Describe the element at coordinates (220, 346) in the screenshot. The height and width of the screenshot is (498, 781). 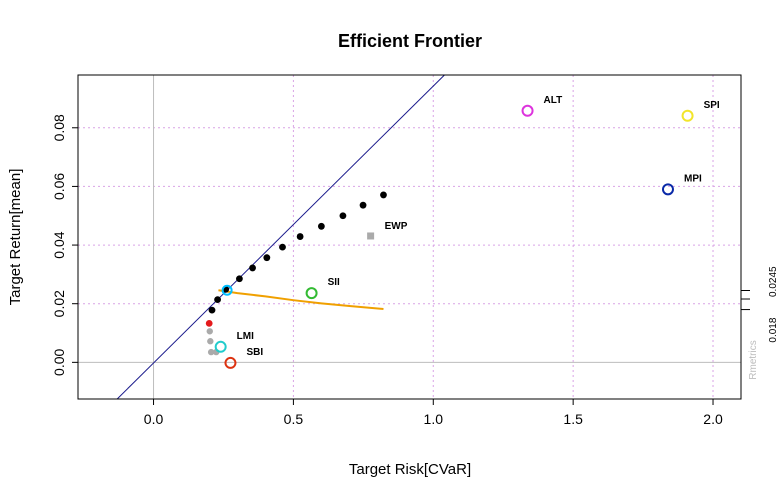
I see `asset-point-lmi` at that location.